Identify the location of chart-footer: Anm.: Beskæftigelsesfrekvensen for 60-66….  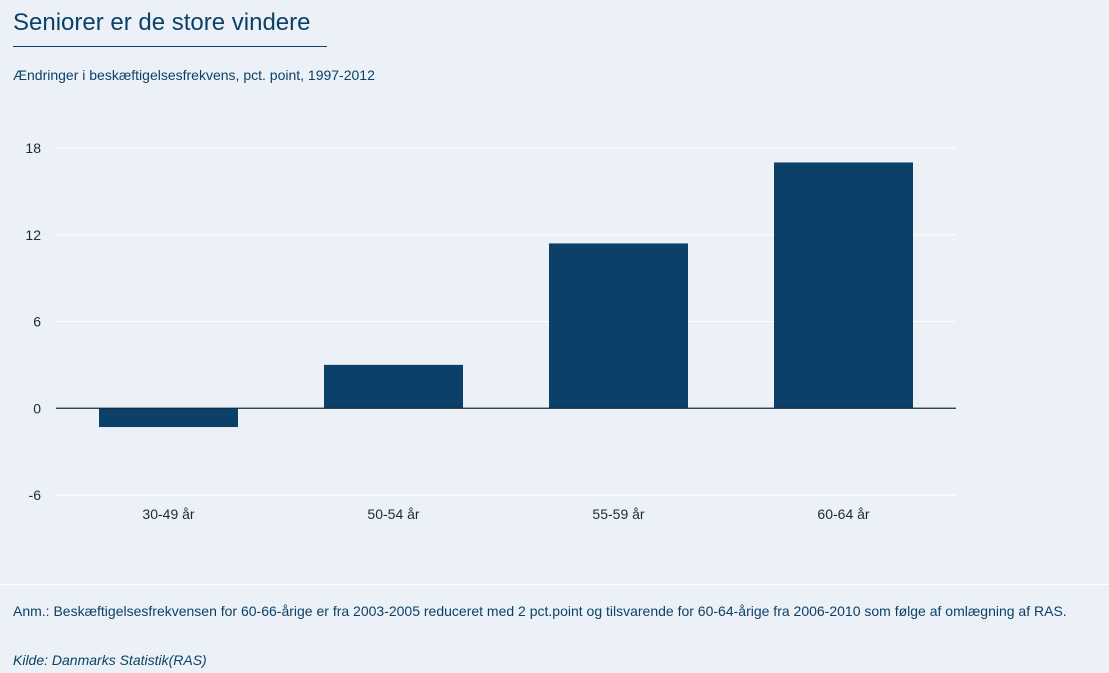
(554, 628).